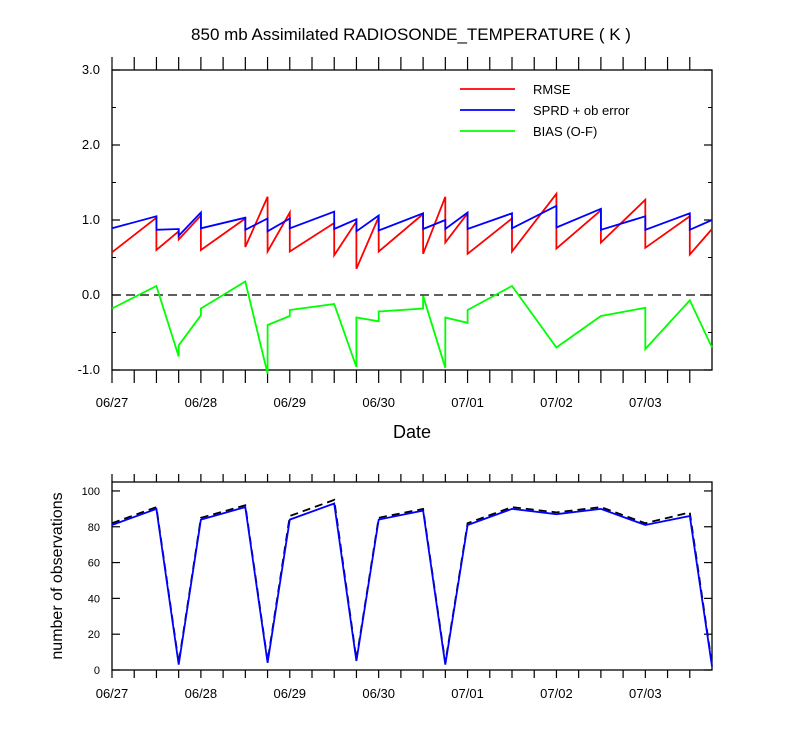 Image resolution: width=800 pixels, height=750 pixels. What do you see at coordinates (412, 221) in the screenshot?
I see `series-line-sprd-ob-error` at bounding box center [412, 221].